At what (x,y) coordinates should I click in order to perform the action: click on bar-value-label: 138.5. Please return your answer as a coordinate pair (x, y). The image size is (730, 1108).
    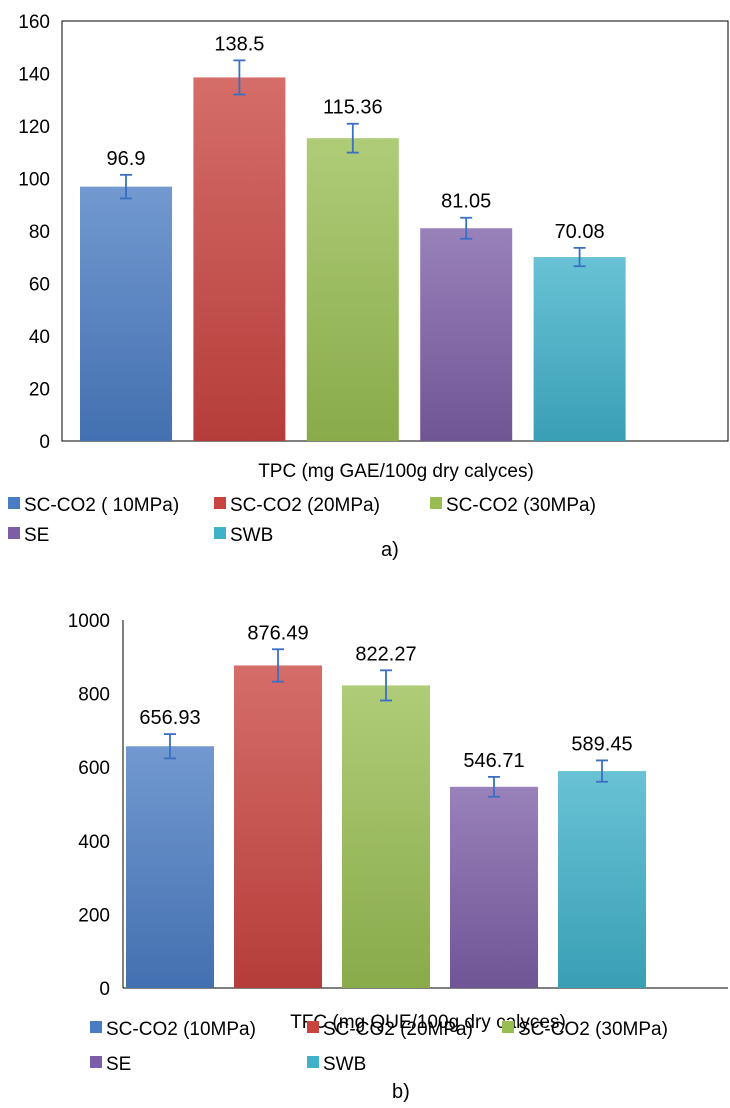
    Looking at the image, I should click on (239, 44).